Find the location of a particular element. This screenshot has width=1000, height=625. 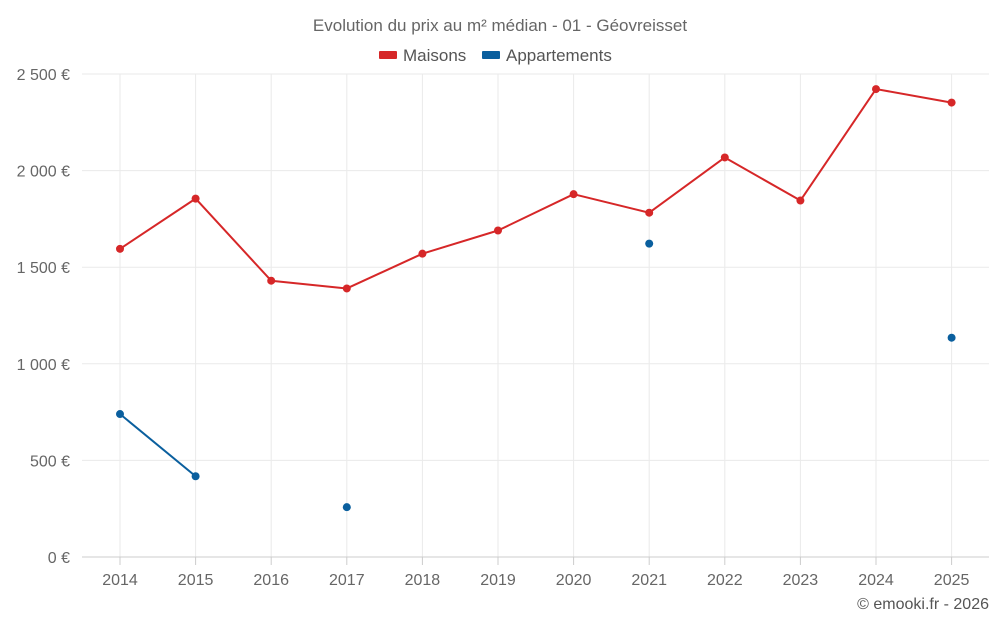

data-point-appartements-2017 is located at coordinates (346, 507).